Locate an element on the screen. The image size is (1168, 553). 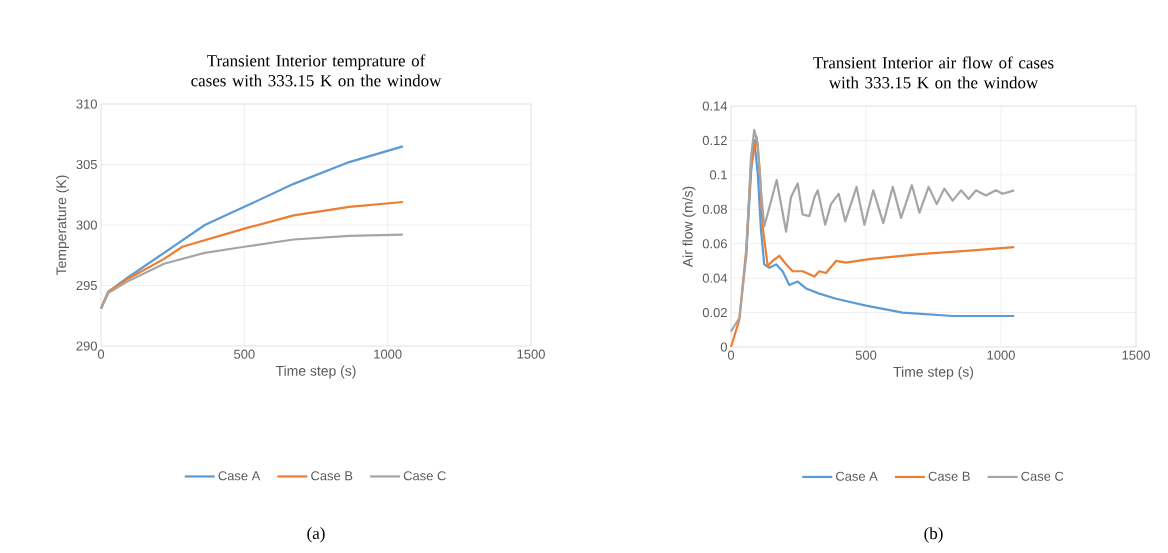
y-axis-title: Temperature (K) is located at coordinates (63, 225).